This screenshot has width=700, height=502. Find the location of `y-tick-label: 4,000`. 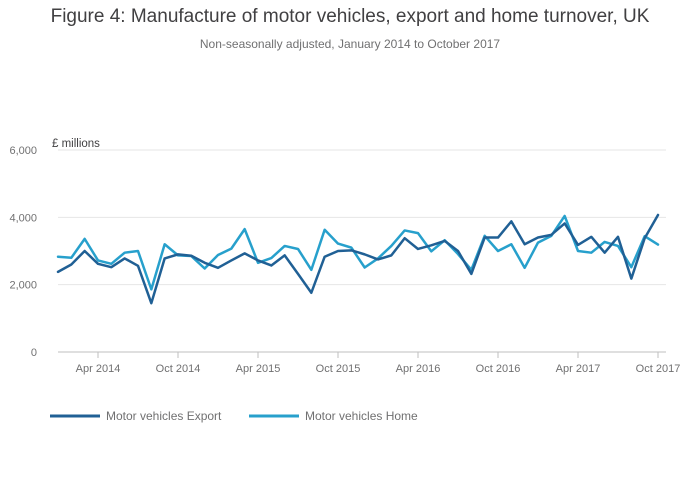

y-tick-label: 4,000 is located at coordinates (23, 218).